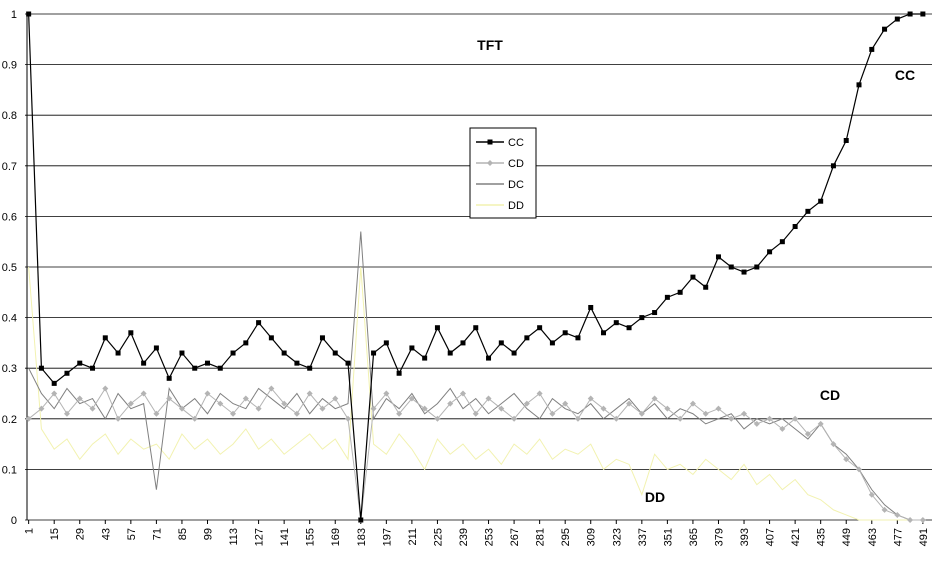 This screenshot has height=561, width=934. What do you see at coordinates (285, 537) in the screenshot?
I see `x-tick-label: 141` at bounding box center [285, 537].